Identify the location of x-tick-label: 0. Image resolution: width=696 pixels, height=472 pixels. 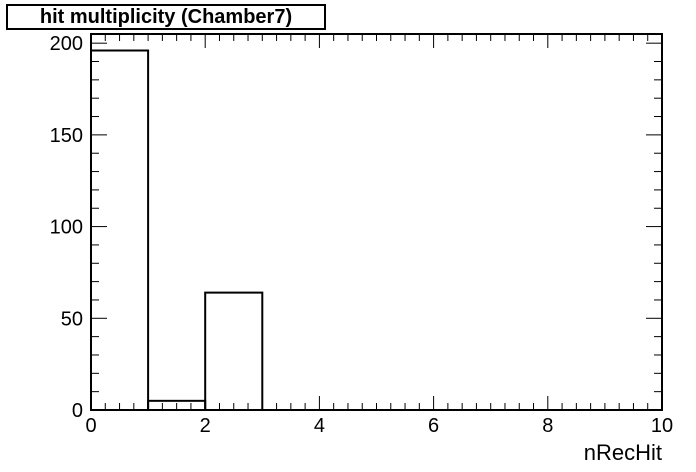
(90, 426).